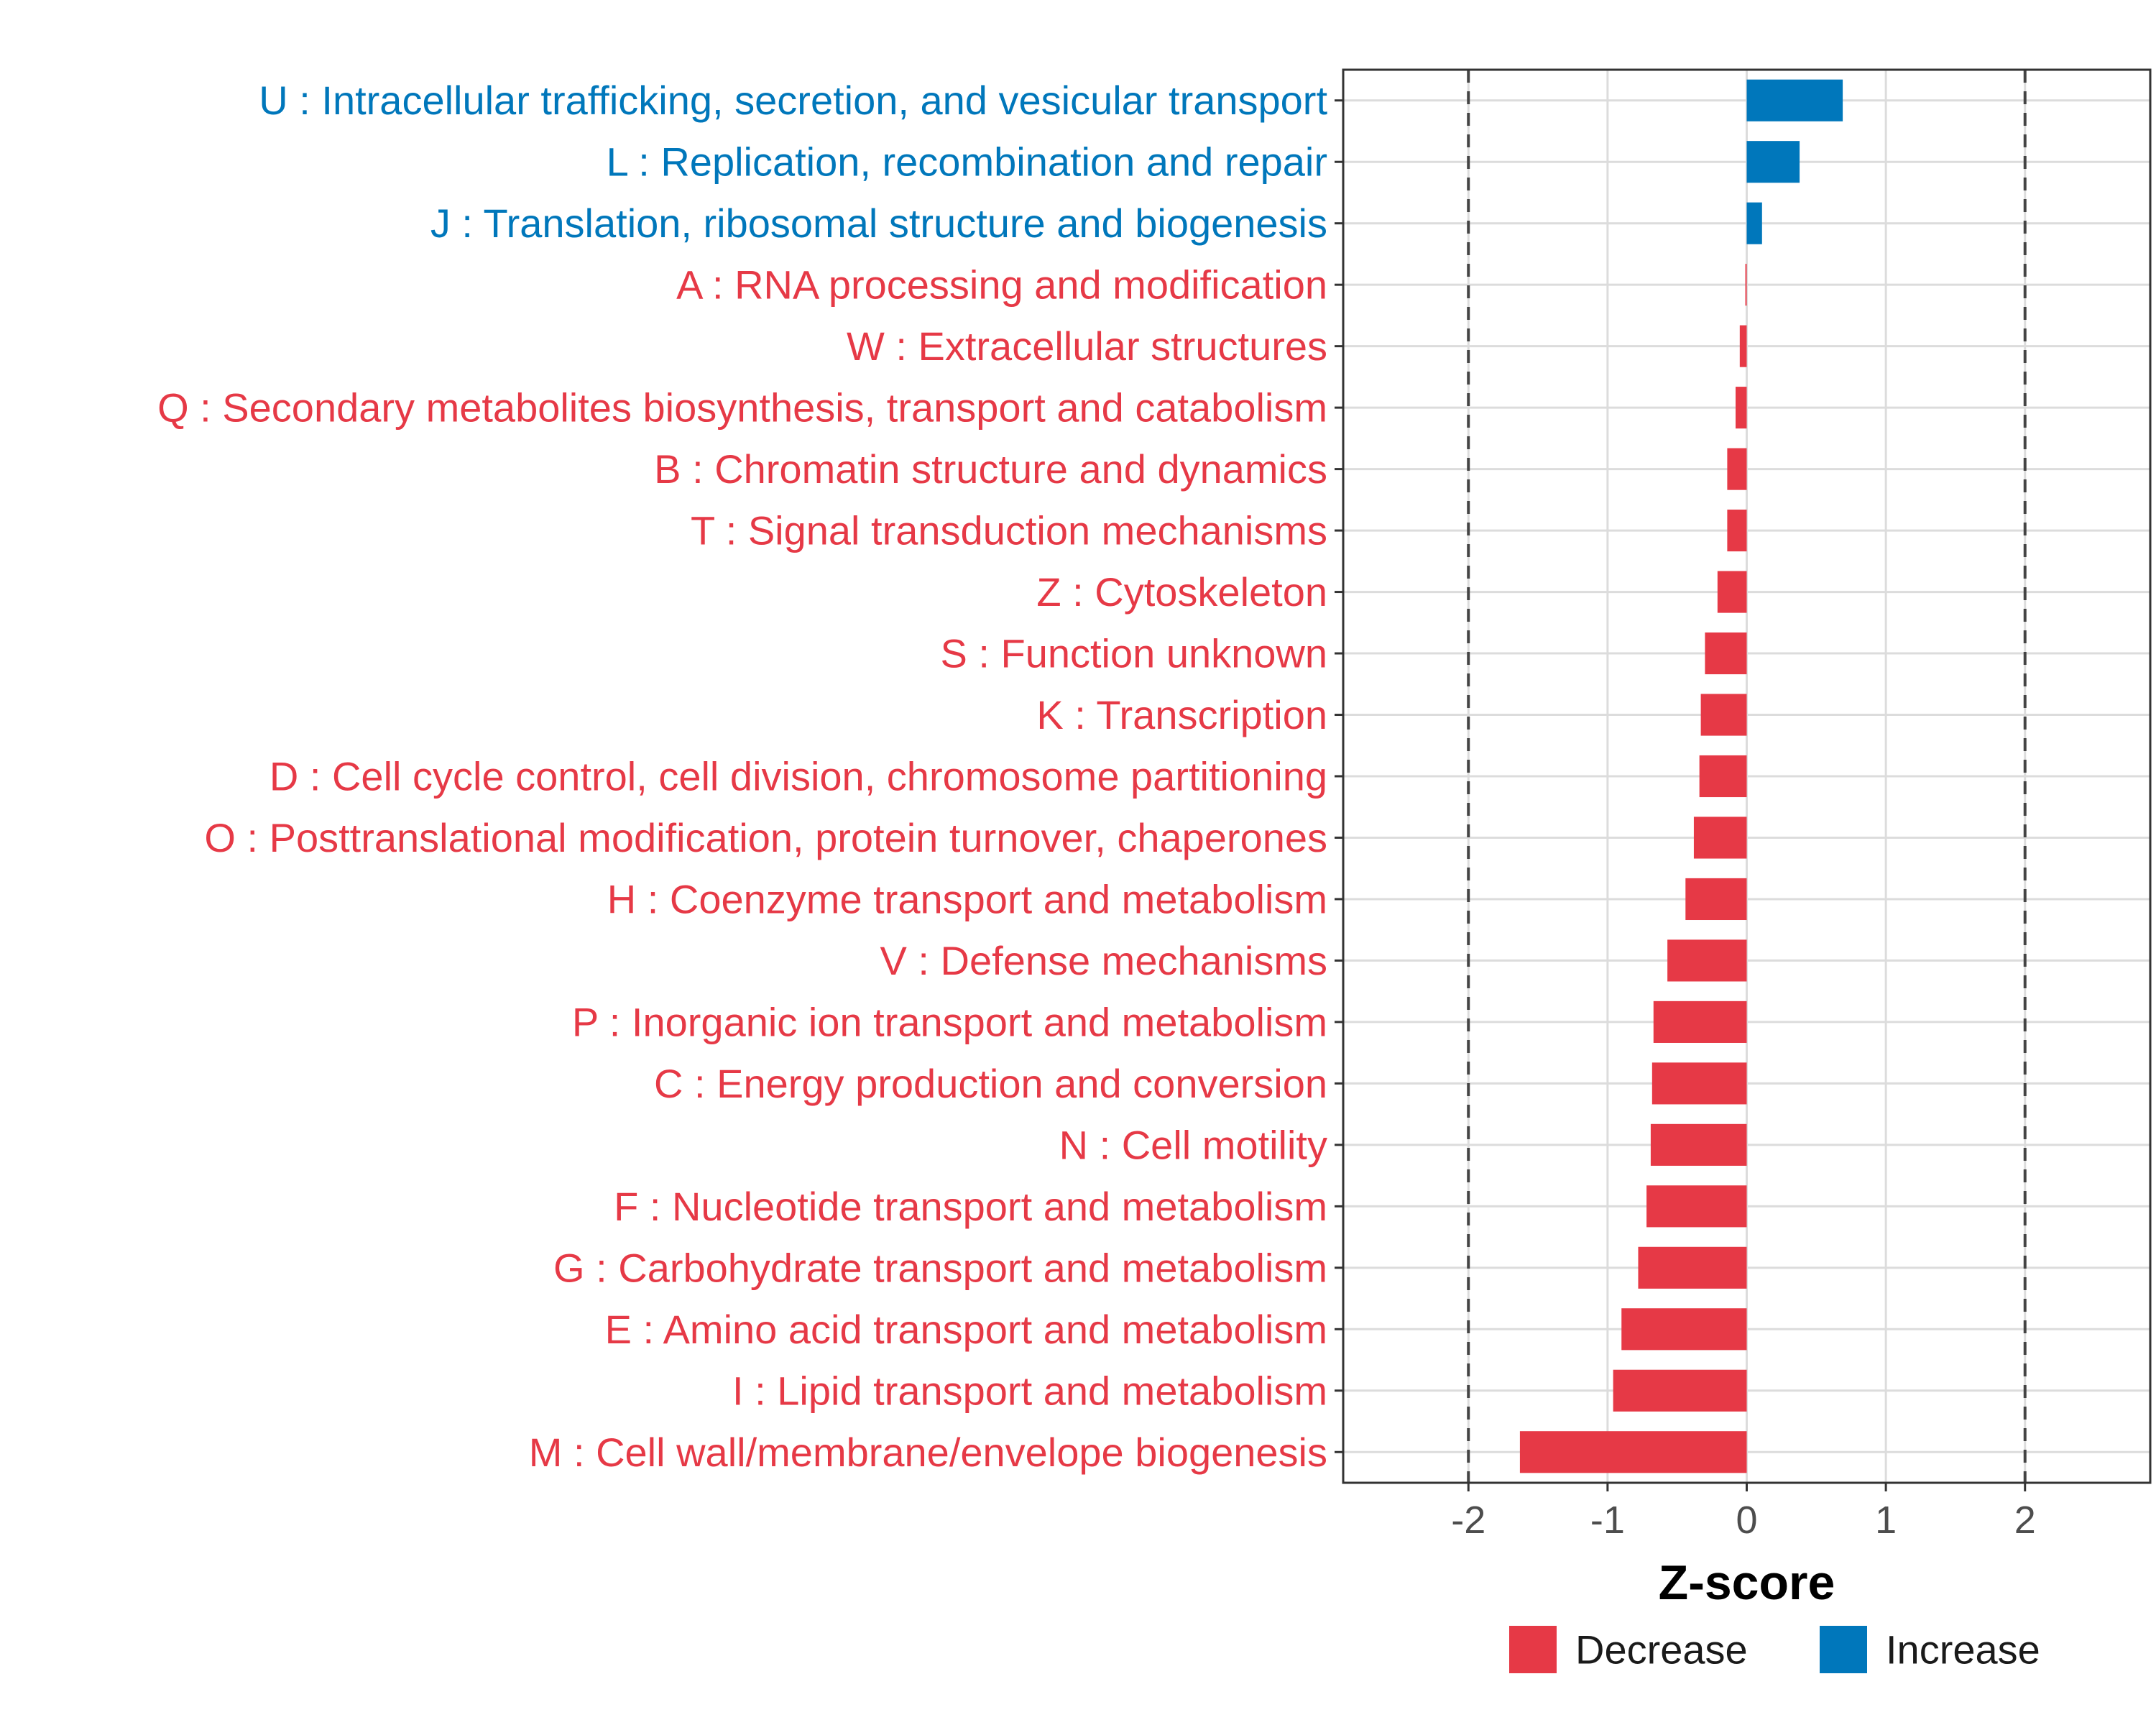 This screenshot has height=1725, width=2156. I want to click on x-tick-label: 2, so click(2025, 1520).